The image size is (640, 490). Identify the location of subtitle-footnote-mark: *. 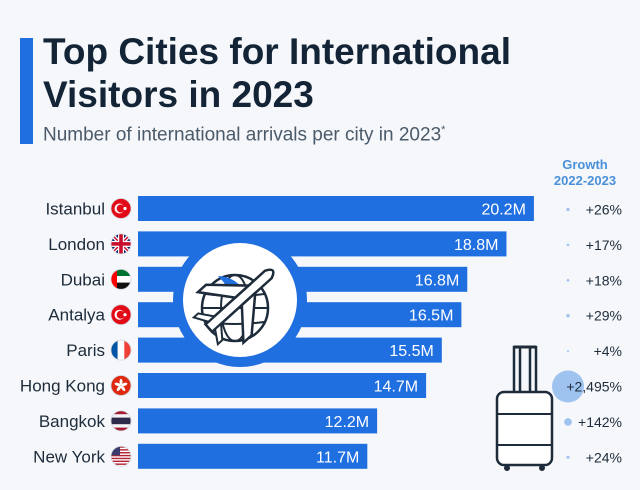
(443, 130).